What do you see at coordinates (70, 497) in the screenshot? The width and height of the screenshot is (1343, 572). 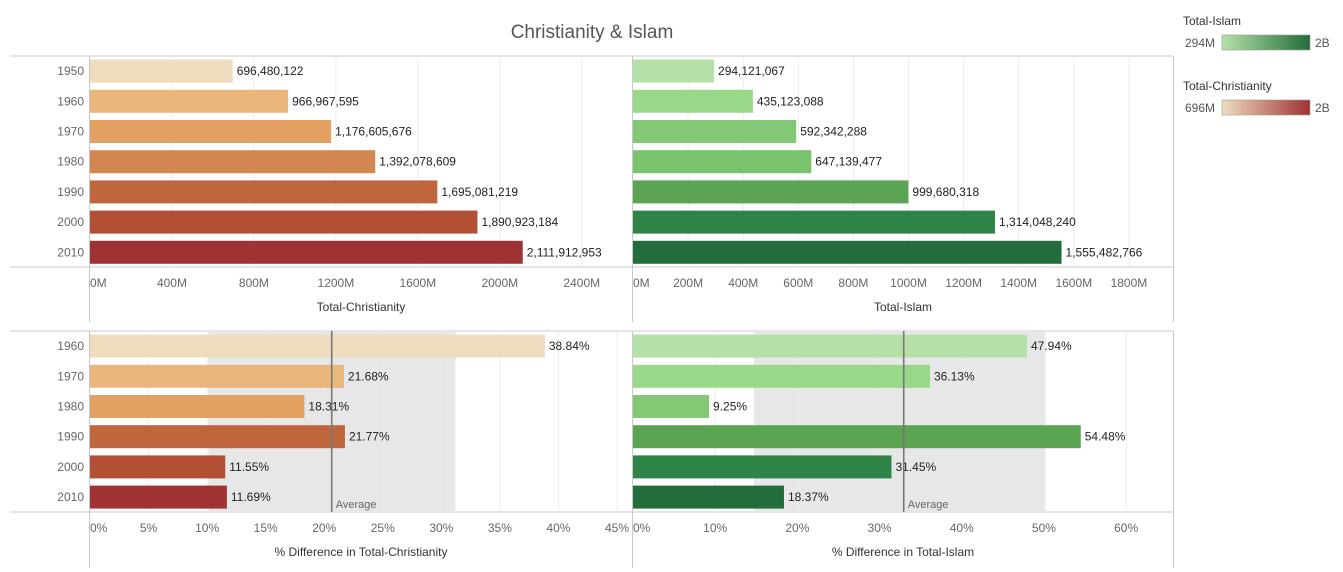 I see `row-label: 2010` at bounding box center [70, 497].